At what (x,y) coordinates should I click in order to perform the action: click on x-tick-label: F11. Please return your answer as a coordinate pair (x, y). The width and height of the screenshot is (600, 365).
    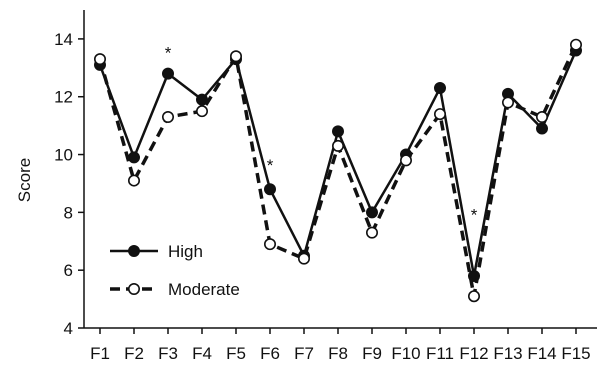
    Looking at the image, I should click on (440, 353).